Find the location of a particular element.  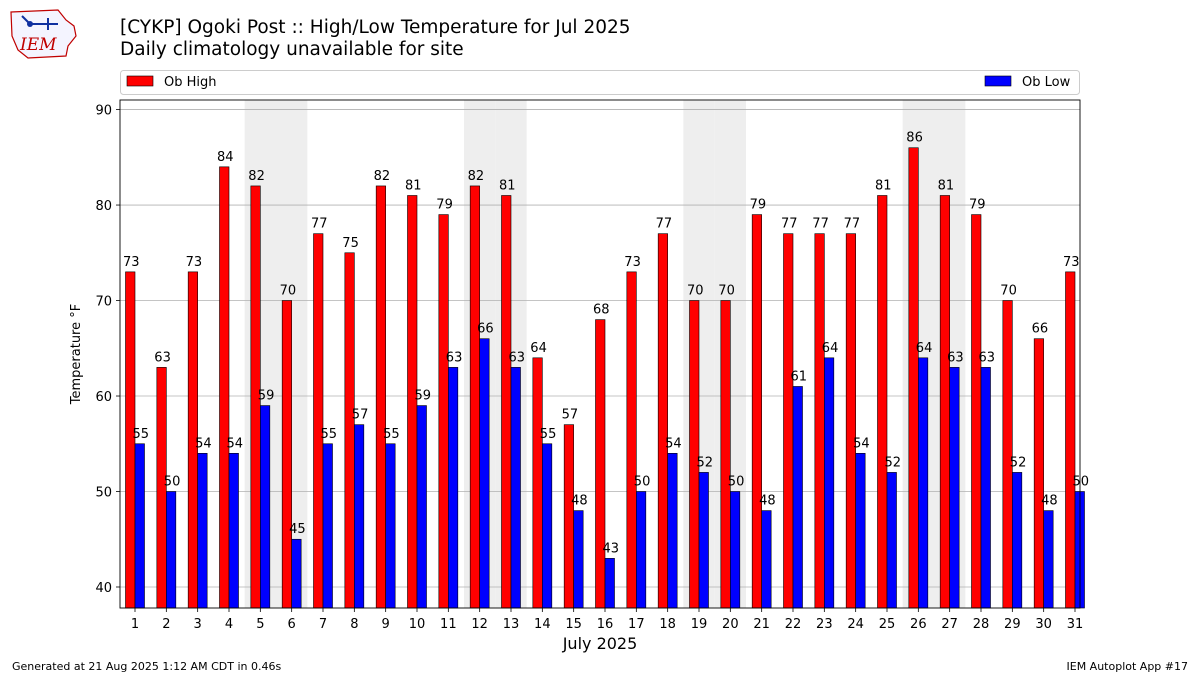

data-label-high: 84 is located at coordinates (225, 157).